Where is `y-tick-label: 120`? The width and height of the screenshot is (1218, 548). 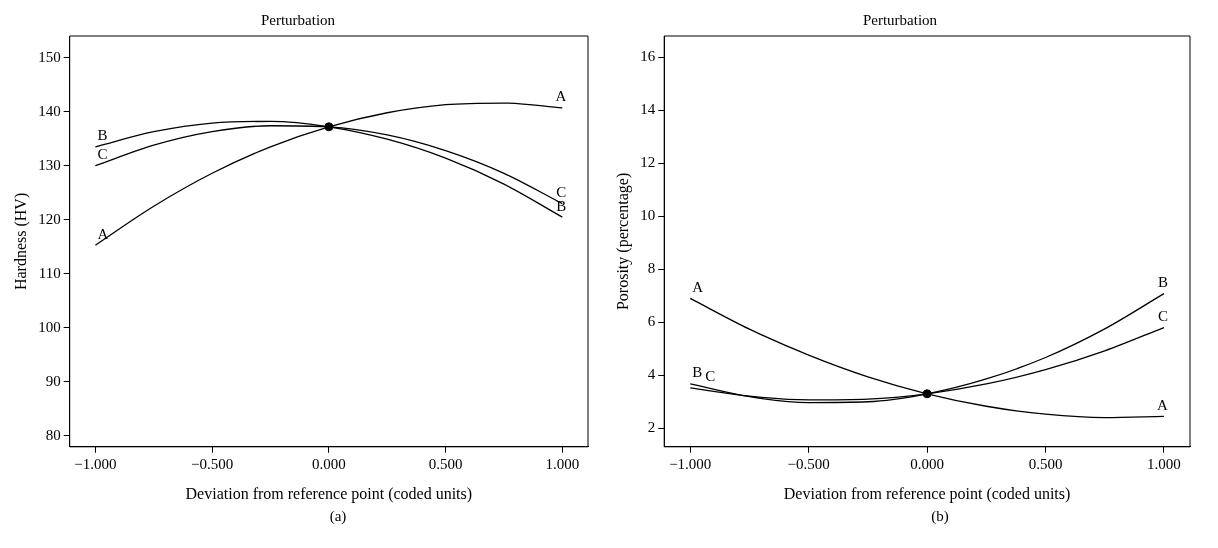 y-tick-label: 120 is located at coordinates (49, 218).